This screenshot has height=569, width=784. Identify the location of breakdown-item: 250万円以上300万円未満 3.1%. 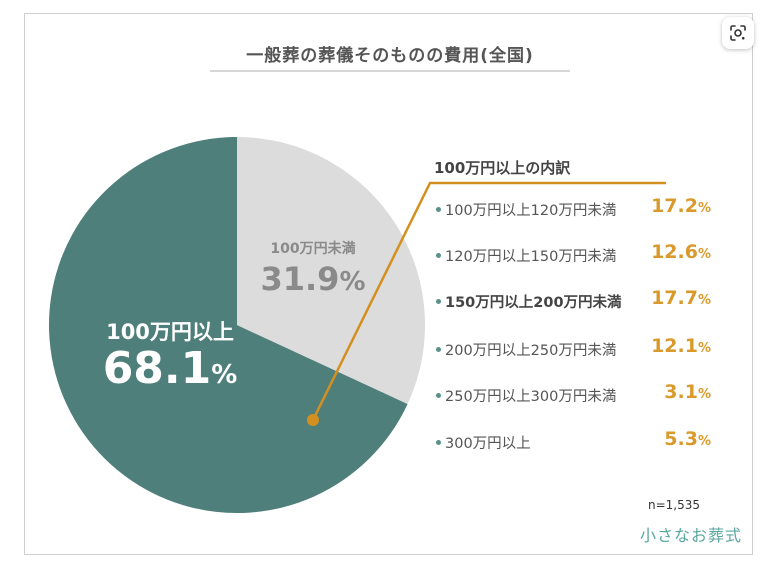
(576, 394).